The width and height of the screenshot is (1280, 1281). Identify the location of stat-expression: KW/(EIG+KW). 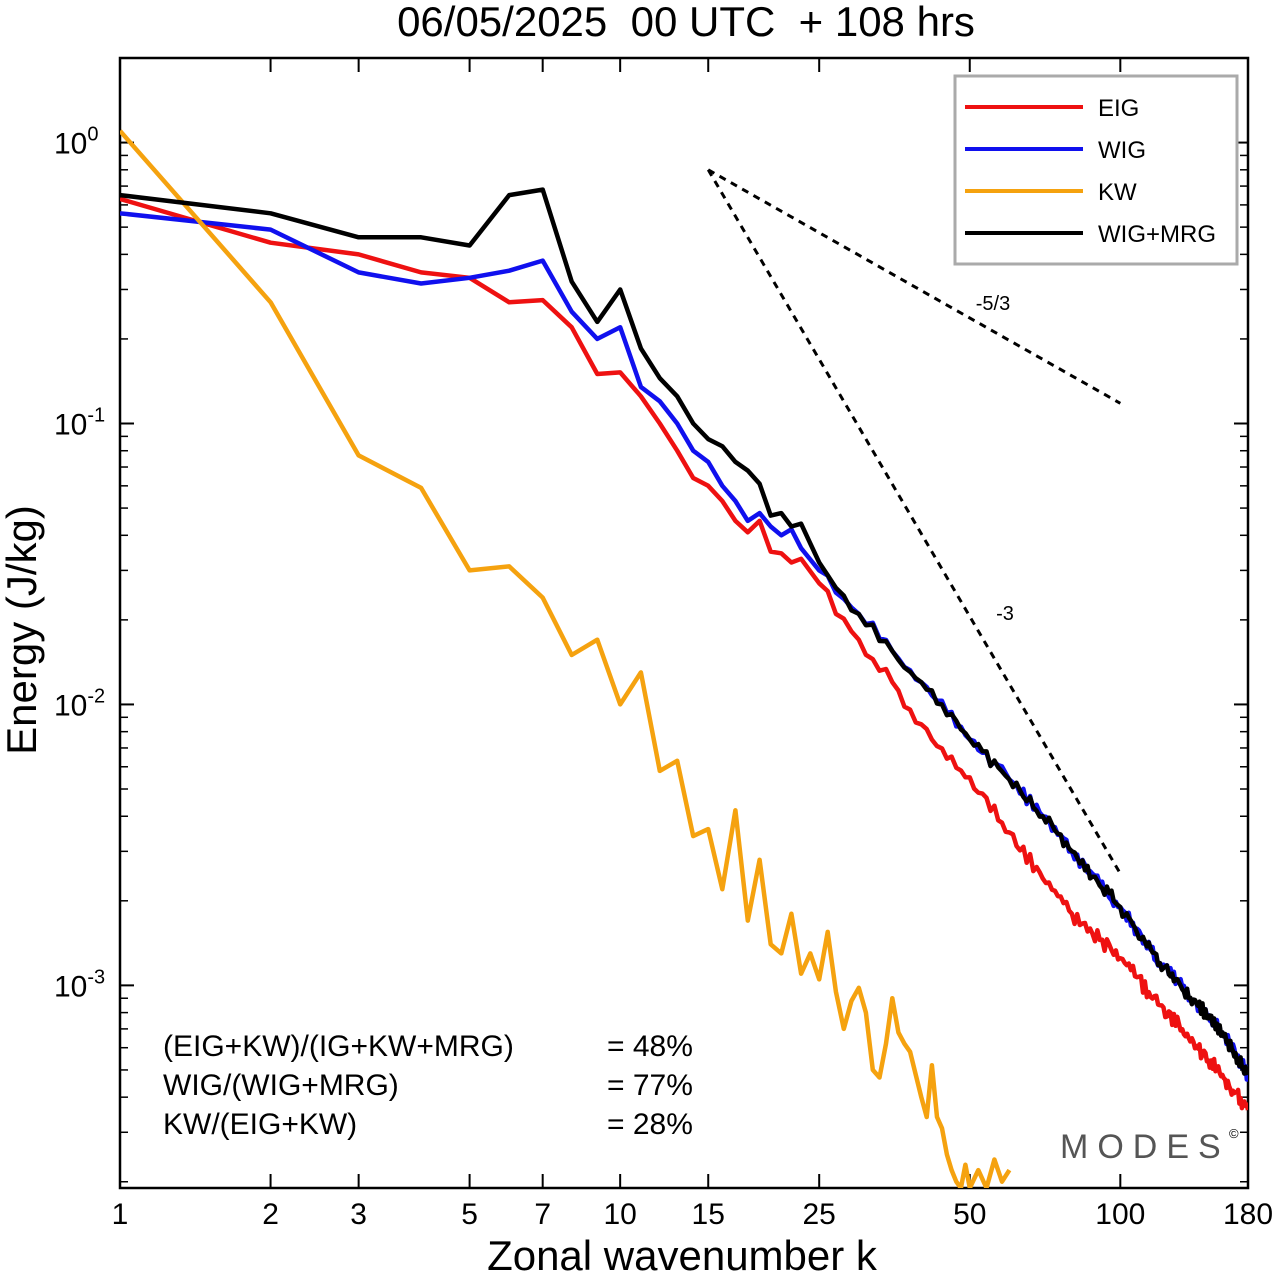
(260, 1124).